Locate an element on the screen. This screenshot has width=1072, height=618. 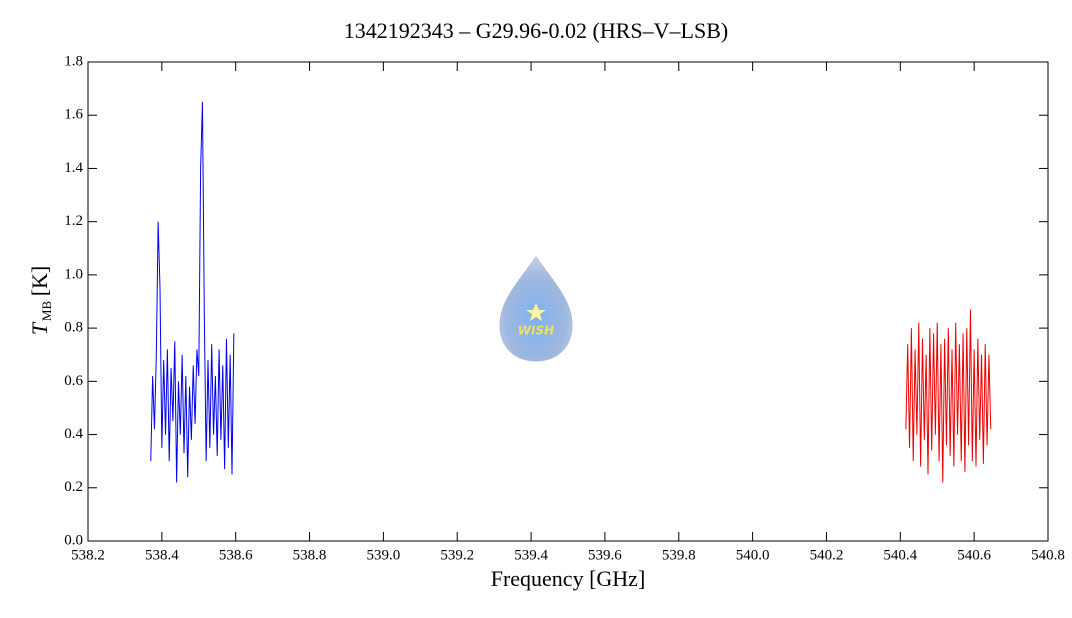
y-label-symbol: T is located at coordinates (39, 328).